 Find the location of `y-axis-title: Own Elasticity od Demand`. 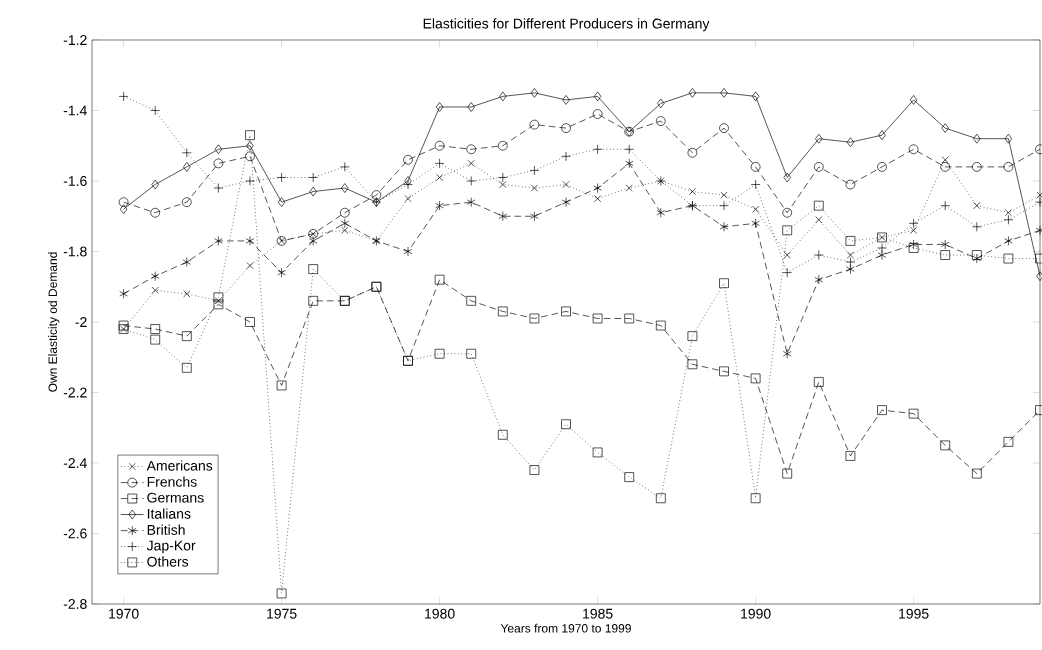

y-axis-title: Own Elasticity od Demand is located at coordinates (54, 322).